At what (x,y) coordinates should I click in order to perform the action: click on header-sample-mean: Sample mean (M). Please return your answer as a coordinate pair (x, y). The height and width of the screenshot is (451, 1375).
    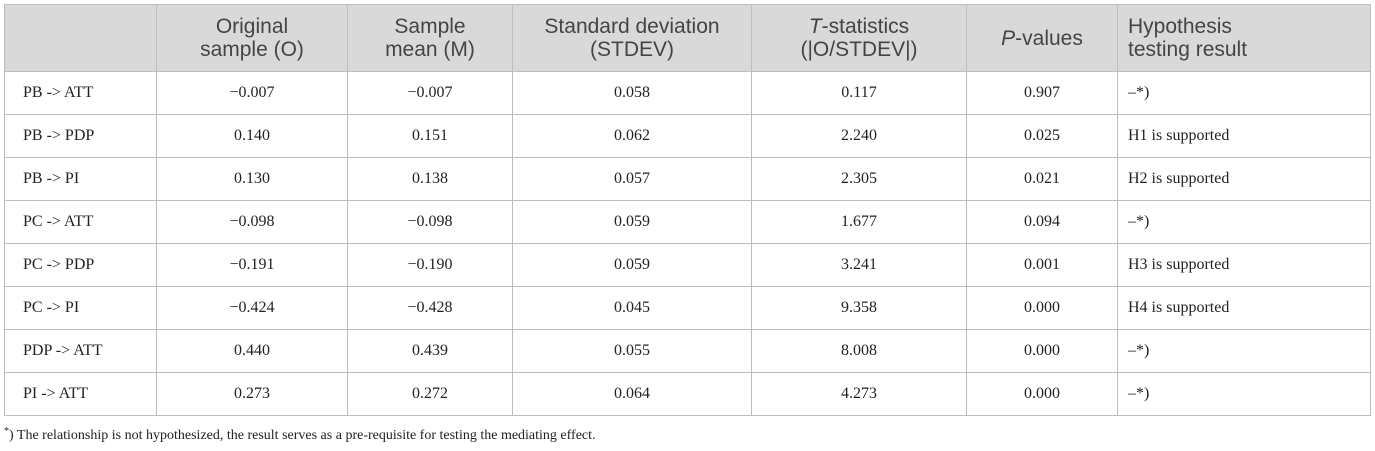
    Looking at the image, I should click on (430, 38).